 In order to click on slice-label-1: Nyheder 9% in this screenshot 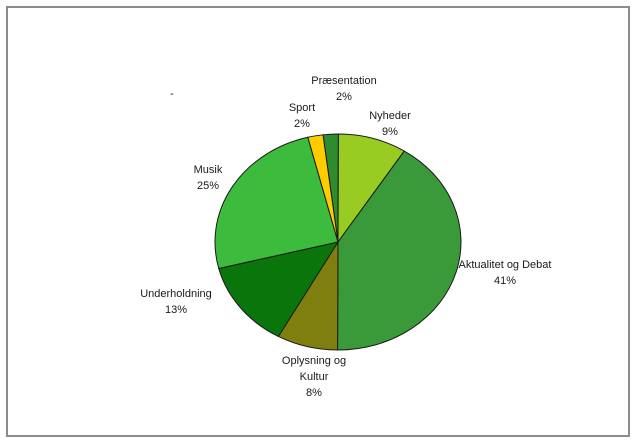, I will do `click(390, 124)`.